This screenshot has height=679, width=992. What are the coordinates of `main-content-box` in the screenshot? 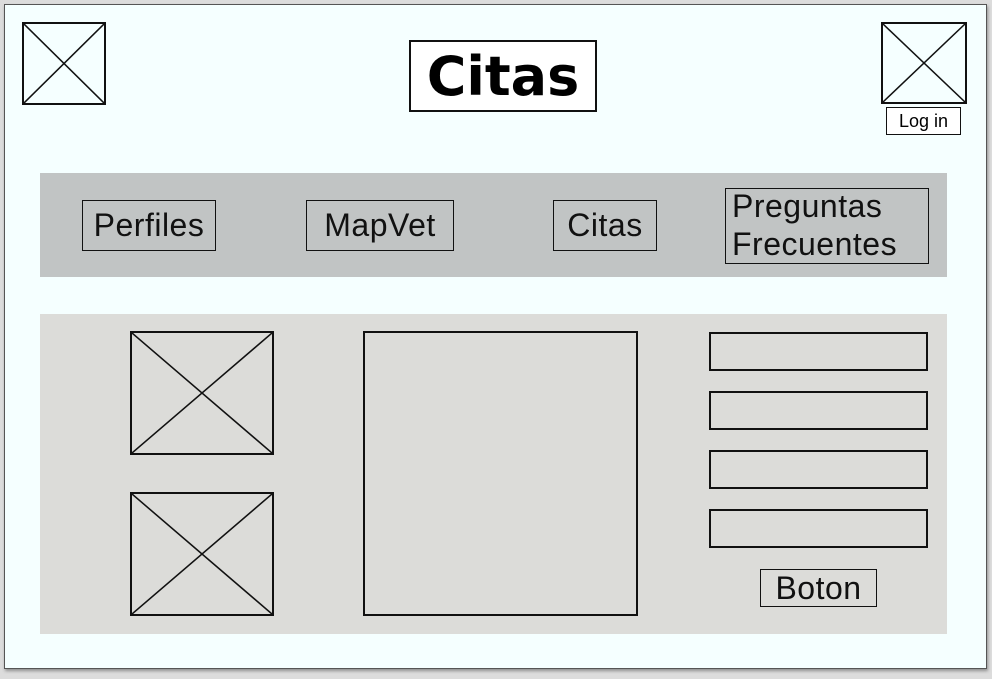 It's located at (500, 473).